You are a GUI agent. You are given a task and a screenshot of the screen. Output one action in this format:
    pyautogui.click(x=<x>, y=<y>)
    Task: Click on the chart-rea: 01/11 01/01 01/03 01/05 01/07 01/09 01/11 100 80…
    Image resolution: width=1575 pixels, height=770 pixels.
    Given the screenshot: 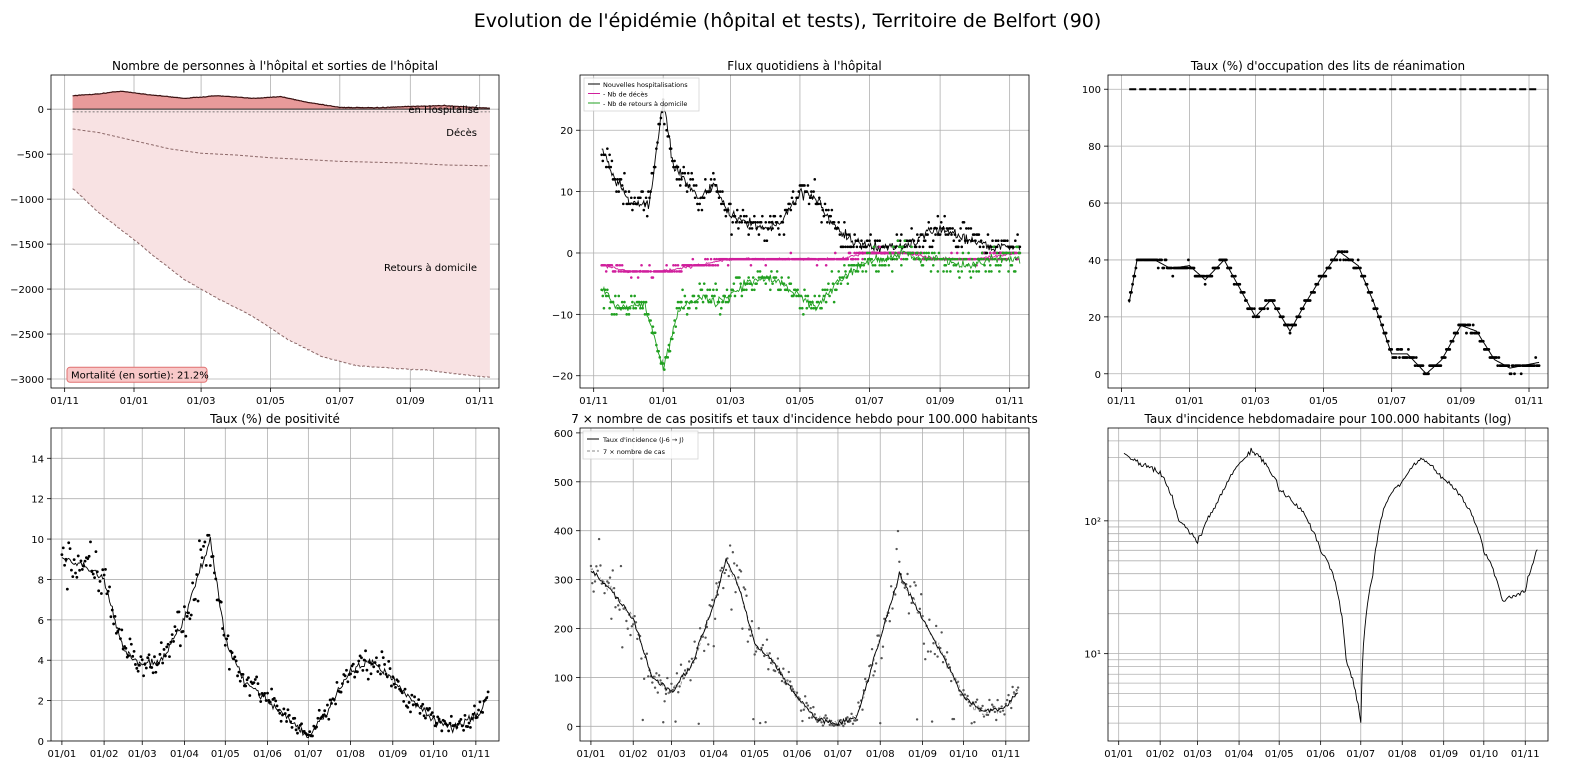 What is the action you would take?
    pyautogui.click(x=1315, y=233)
    